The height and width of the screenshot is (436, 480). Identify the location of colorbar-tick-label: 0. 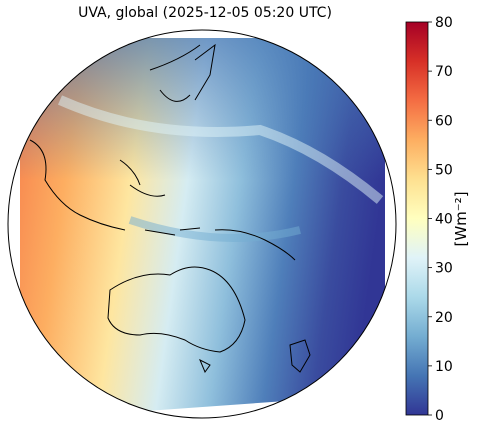
(439, 416).